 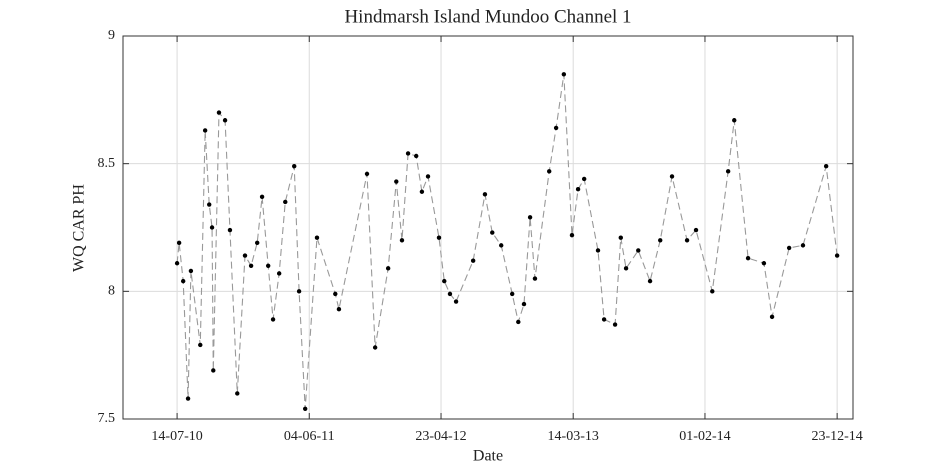 What do you see at coordinates (573, 436) in the screenshot?
I see `x-tick-label: 14-03-13` at bounding box center [573, 436].